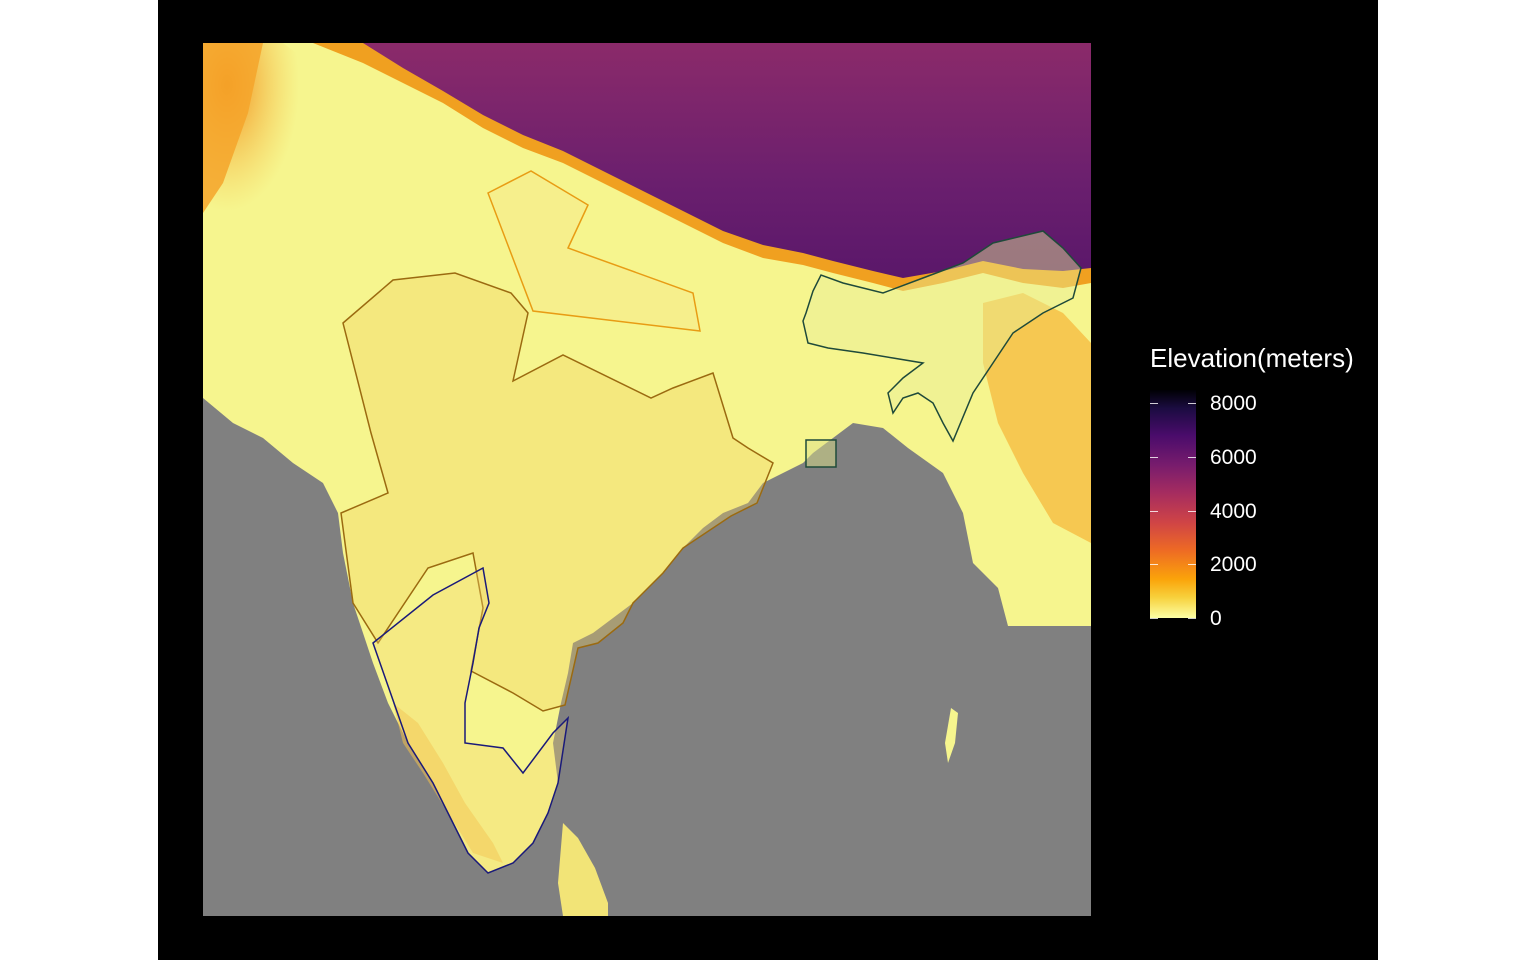 This screenshot has width=1536, height=960. What do you see at coordinates (1037, 418) in the screenshot?
I see `eastern-hills` at bounding box center [1037, 418].